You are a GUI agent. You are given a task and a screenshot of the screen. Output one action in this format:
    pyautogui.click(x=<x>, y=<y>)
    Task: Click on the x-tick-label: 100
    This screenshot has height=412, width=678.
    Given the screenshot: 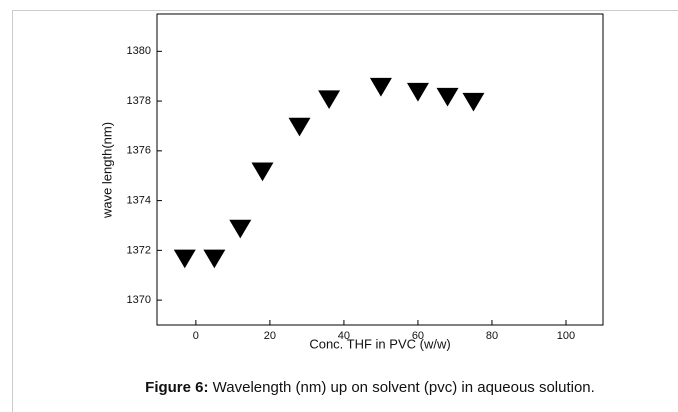 What is the action you would take?
    pyautogui.click(x=566, y=336)
    